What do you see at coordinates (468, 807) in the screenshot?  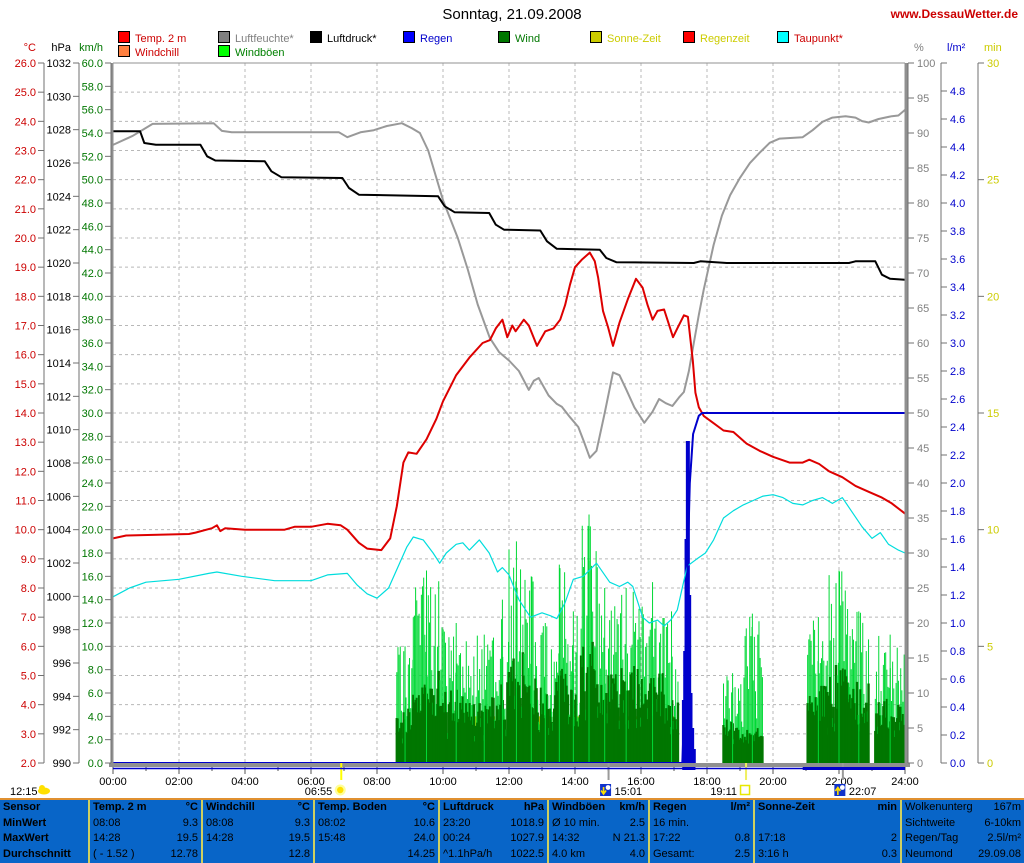 I see `table-cell: Luftdruck` at bounding box center [468, 807].